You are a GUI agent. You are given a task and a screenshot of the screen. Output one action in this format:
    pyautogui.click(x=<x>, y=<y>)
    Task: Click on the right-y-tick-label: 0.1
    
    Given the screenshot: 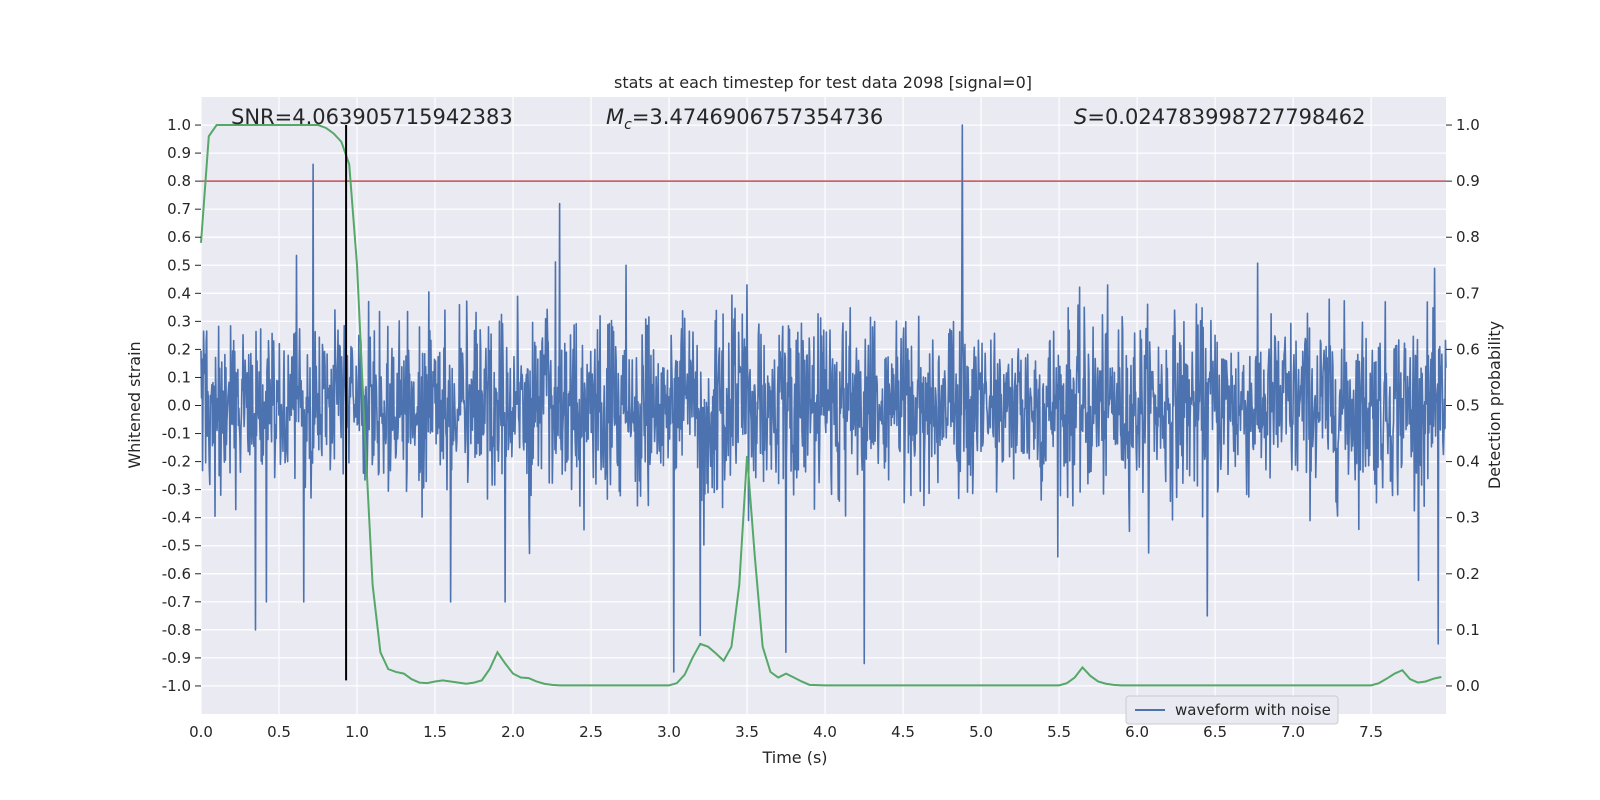 What is the action you would take?
    pyautogui.click(x=1468, y=630)
    